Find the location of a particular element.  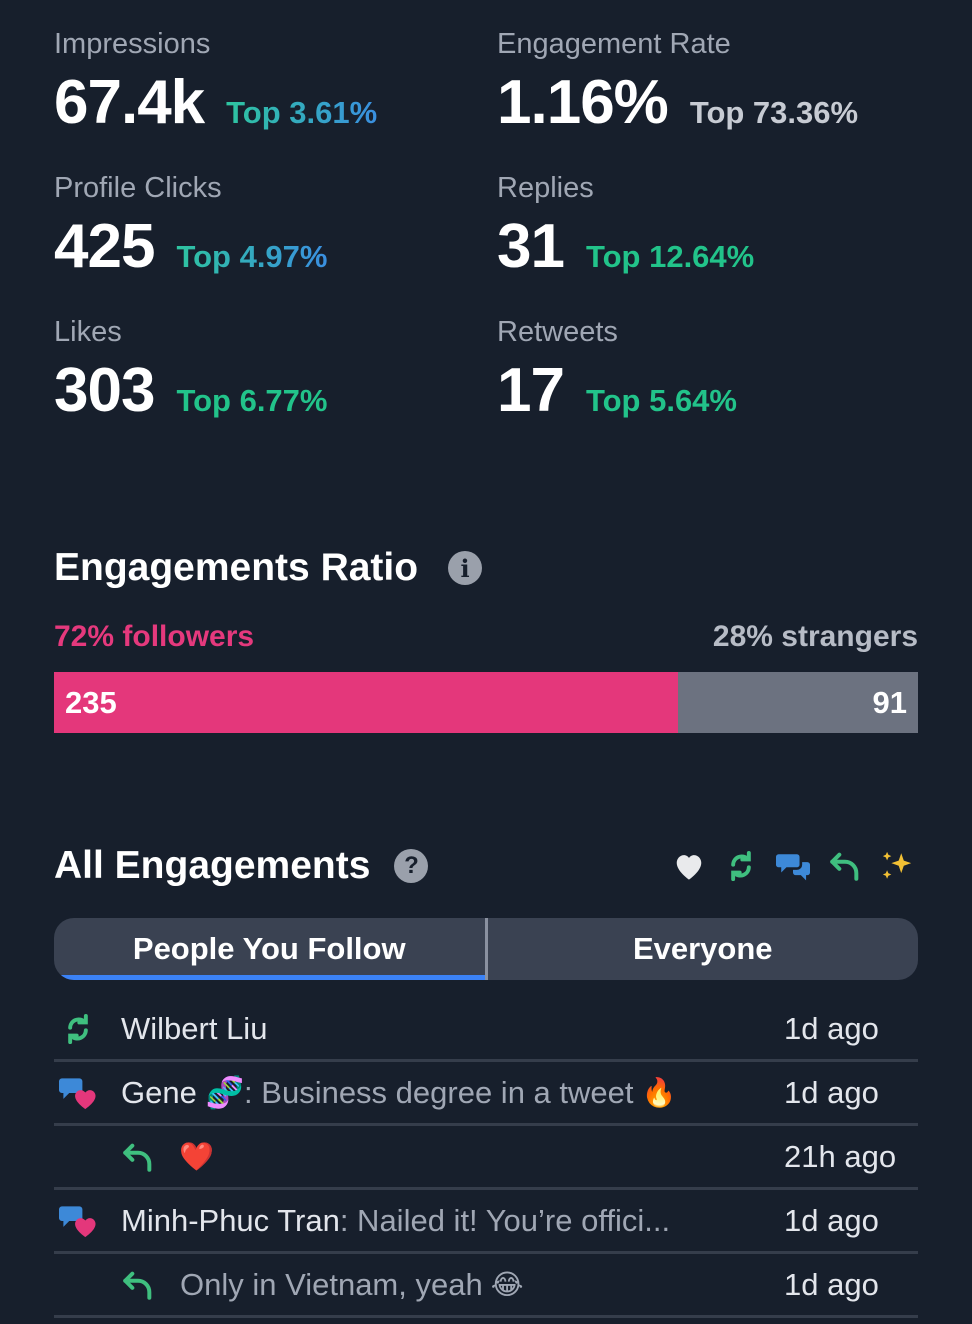

stat-profile-clicks: Profile Clicks 425 Top 4.97% is located at coordinates (264, 226).